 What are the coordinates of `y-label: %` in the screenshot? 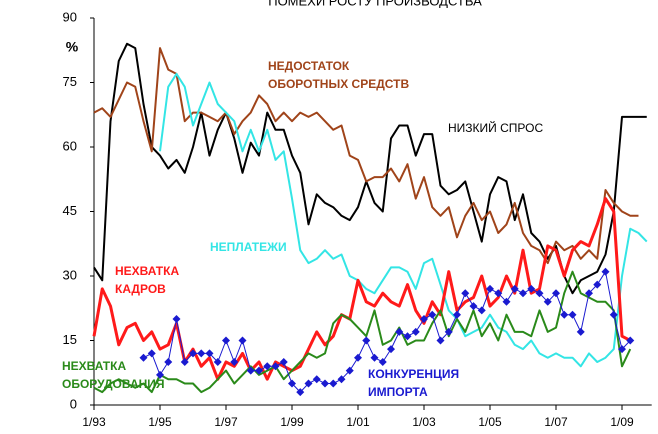 It's located at (72, 47).